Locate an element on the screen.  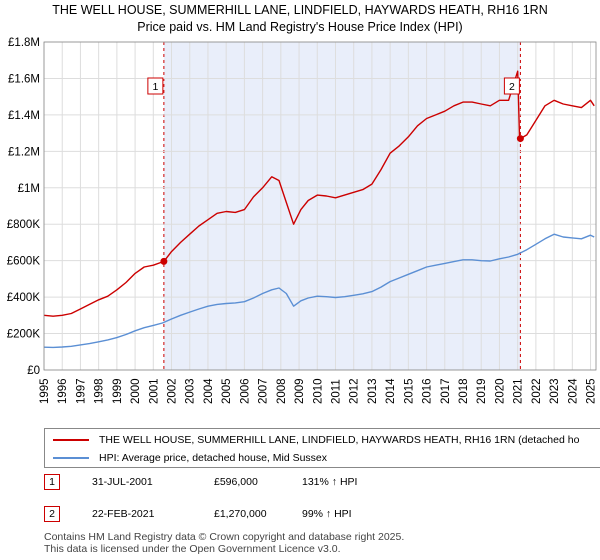
x-tick-label: 2003 is located at coordinates (191, 391).